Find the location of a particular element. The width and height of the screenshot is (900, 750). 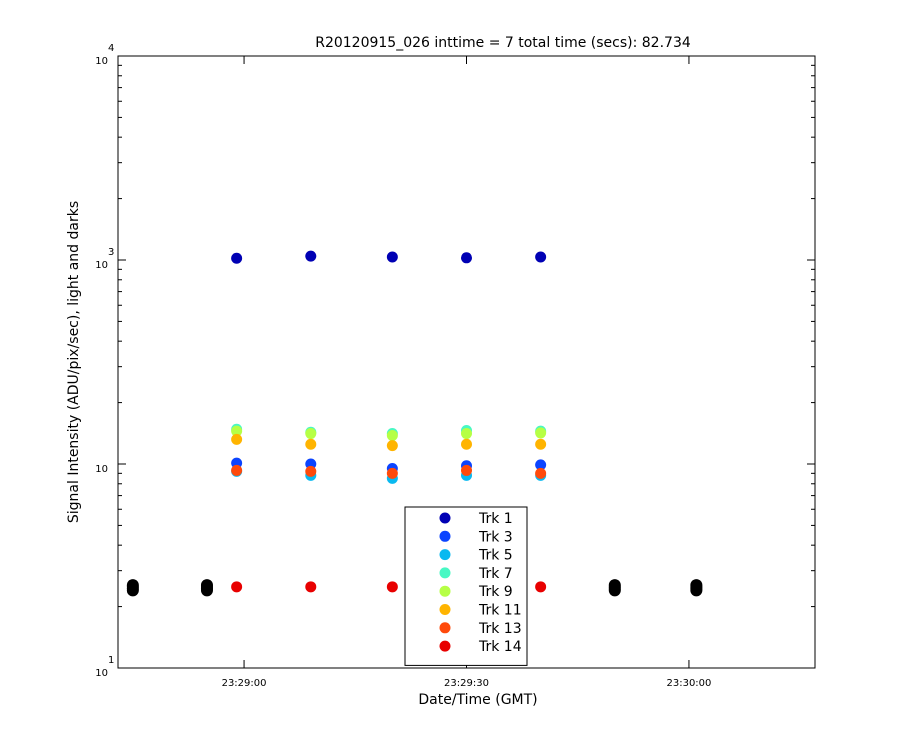

legend-label: Trk 1 is located at coordinates (495, 519).